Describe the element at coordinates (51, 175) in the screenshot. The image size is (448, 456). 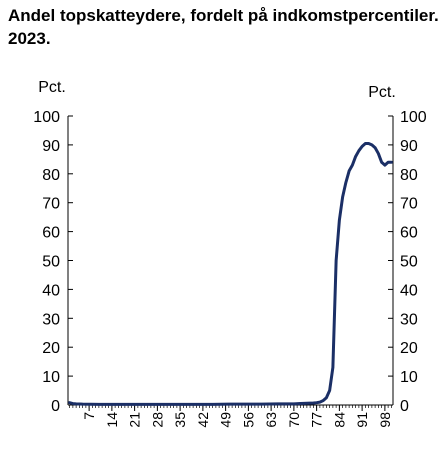
I see `y-tick-label-left: 80` at that location.